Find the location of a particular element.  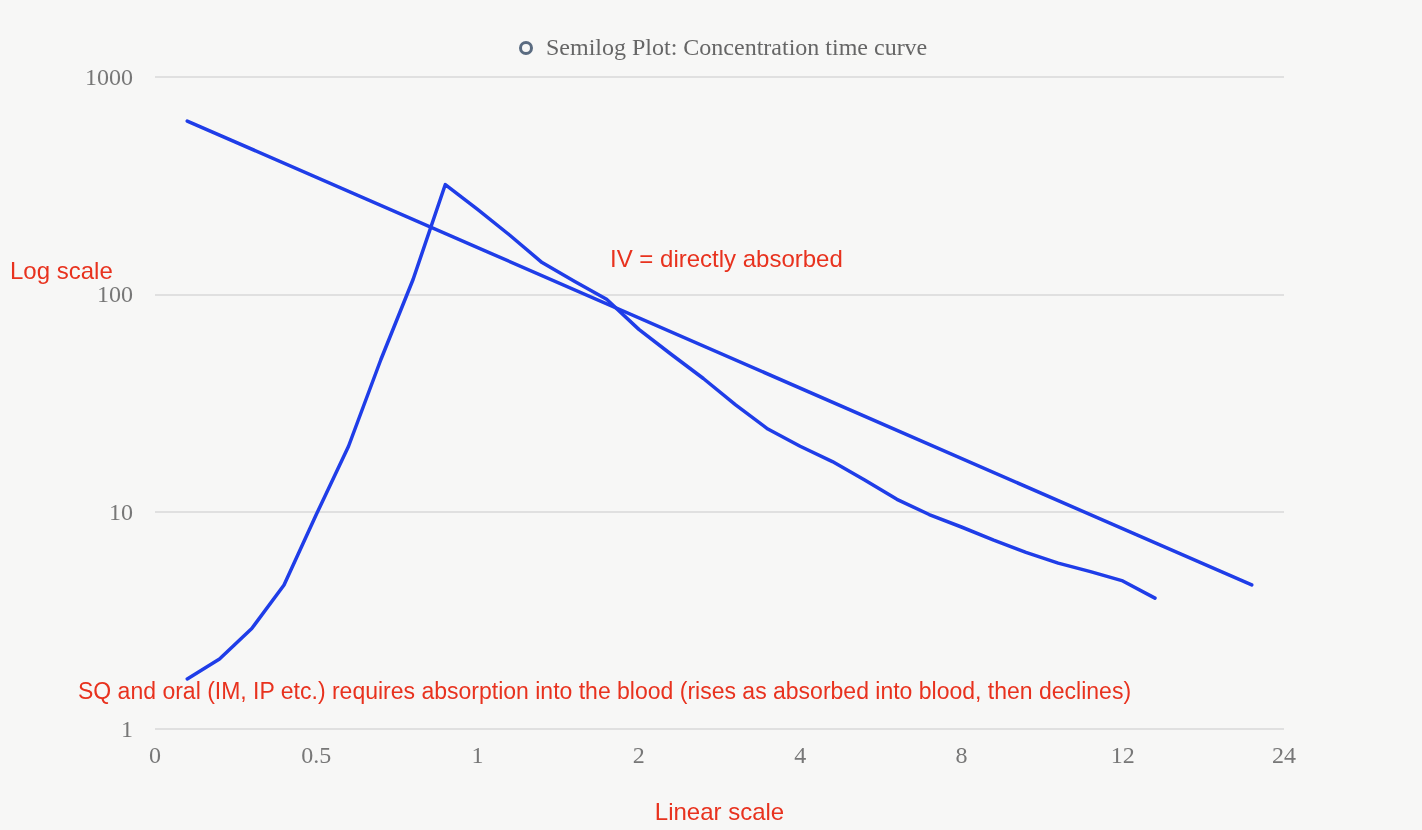

y-axis-title: Log scale is located at coordinates (61, 270).